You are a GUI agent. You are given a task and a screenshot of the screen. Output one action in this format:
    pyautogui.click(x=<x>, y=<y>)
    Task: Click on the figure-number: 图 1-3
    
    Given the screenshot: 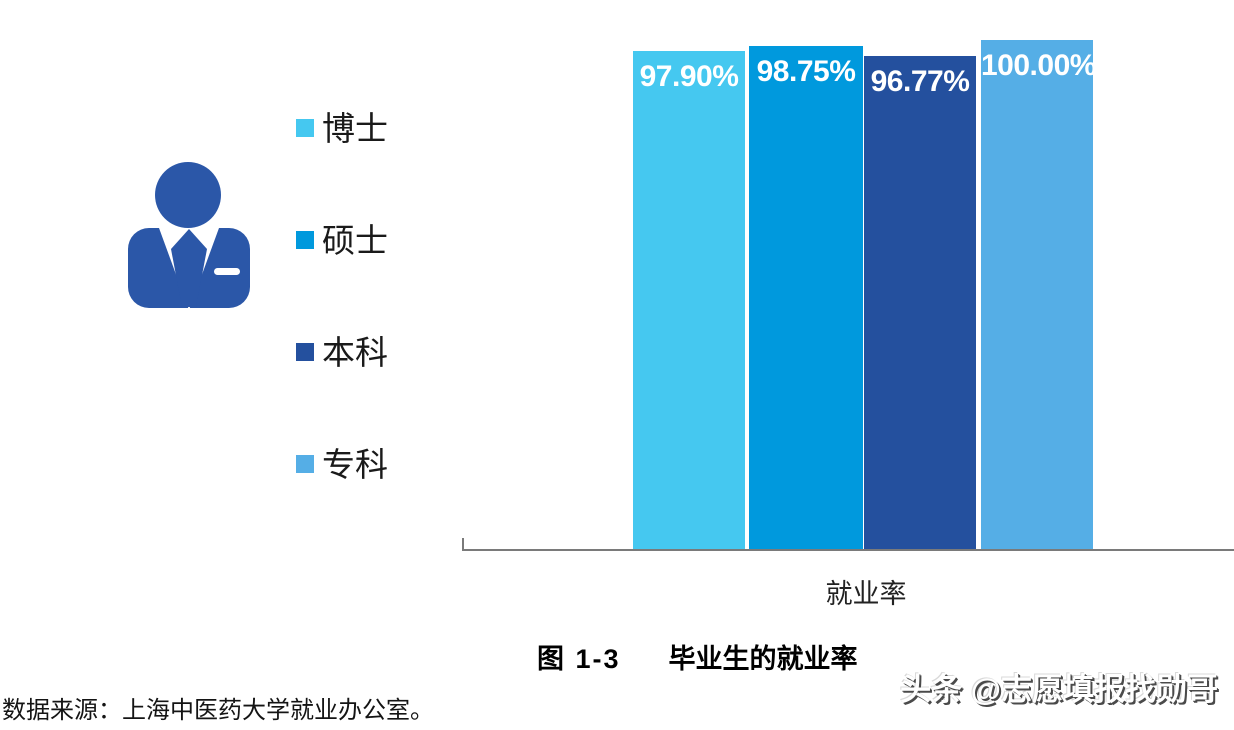 What is the action you would take?
    pyautogui.click(x=579, y=659)
    